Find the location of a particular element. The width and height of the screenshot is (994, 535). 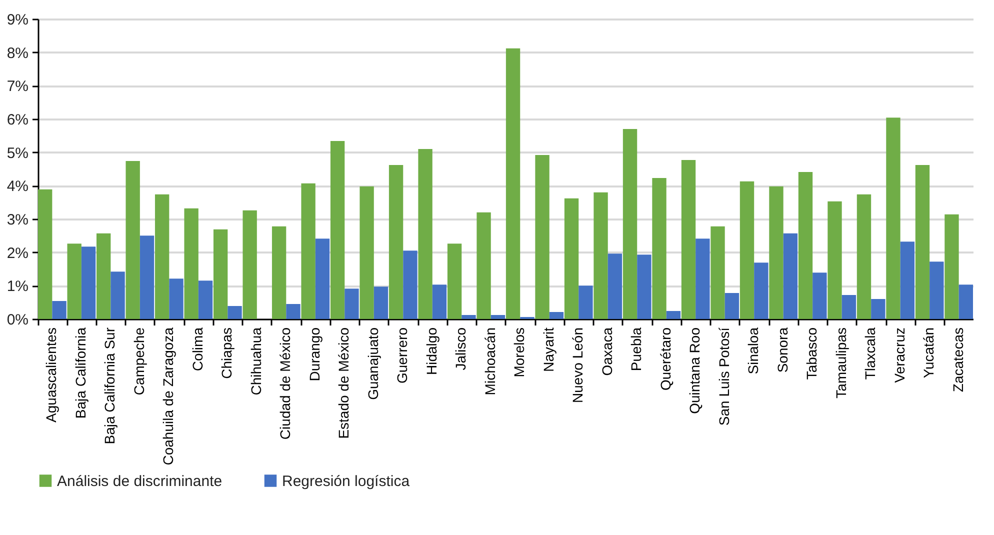

y-tick-label: 7% is located at coordinates (17, 87).